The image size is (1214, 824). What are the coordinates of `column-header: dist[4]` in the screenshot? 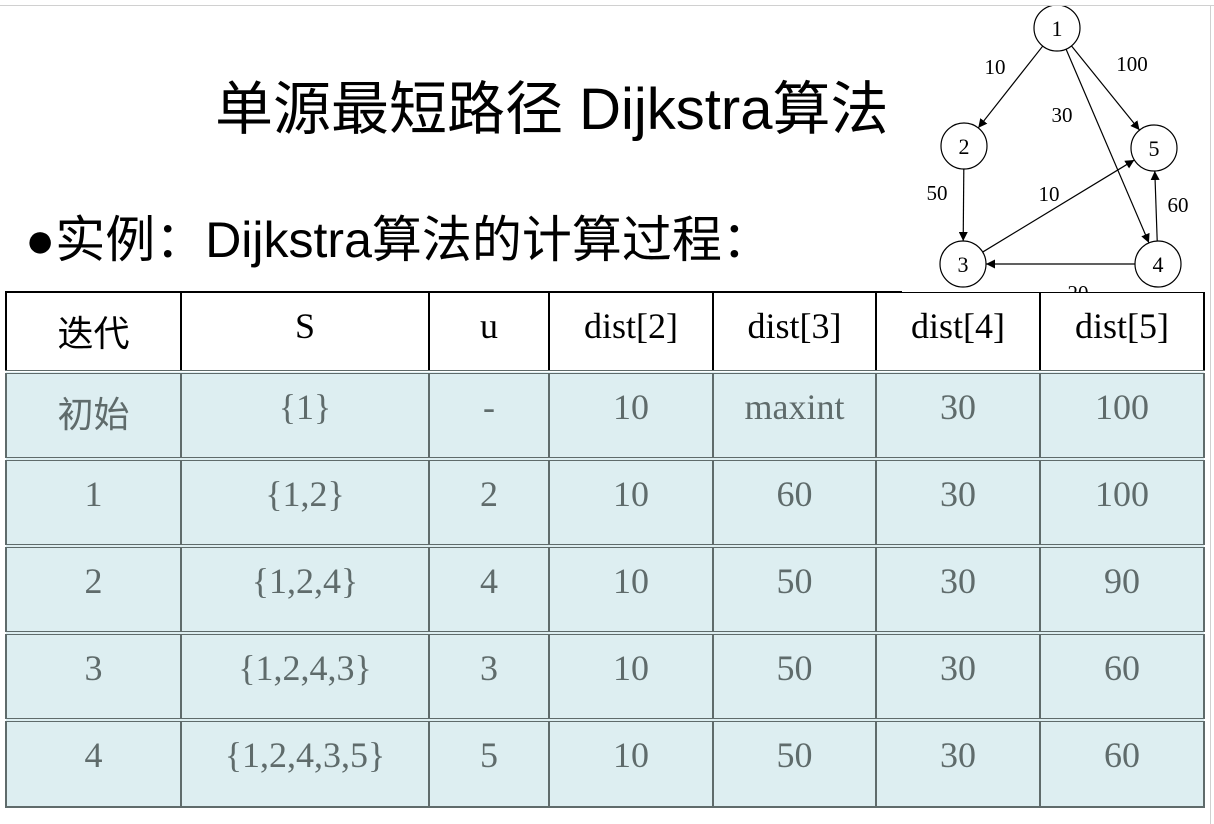 It's located at (958, 332).